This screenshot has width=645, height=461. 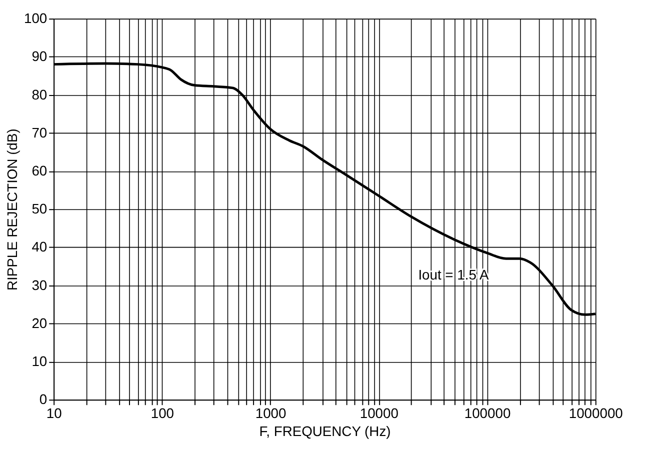 I want to click on y-tick-label: 50, so click(x=40, y=208).